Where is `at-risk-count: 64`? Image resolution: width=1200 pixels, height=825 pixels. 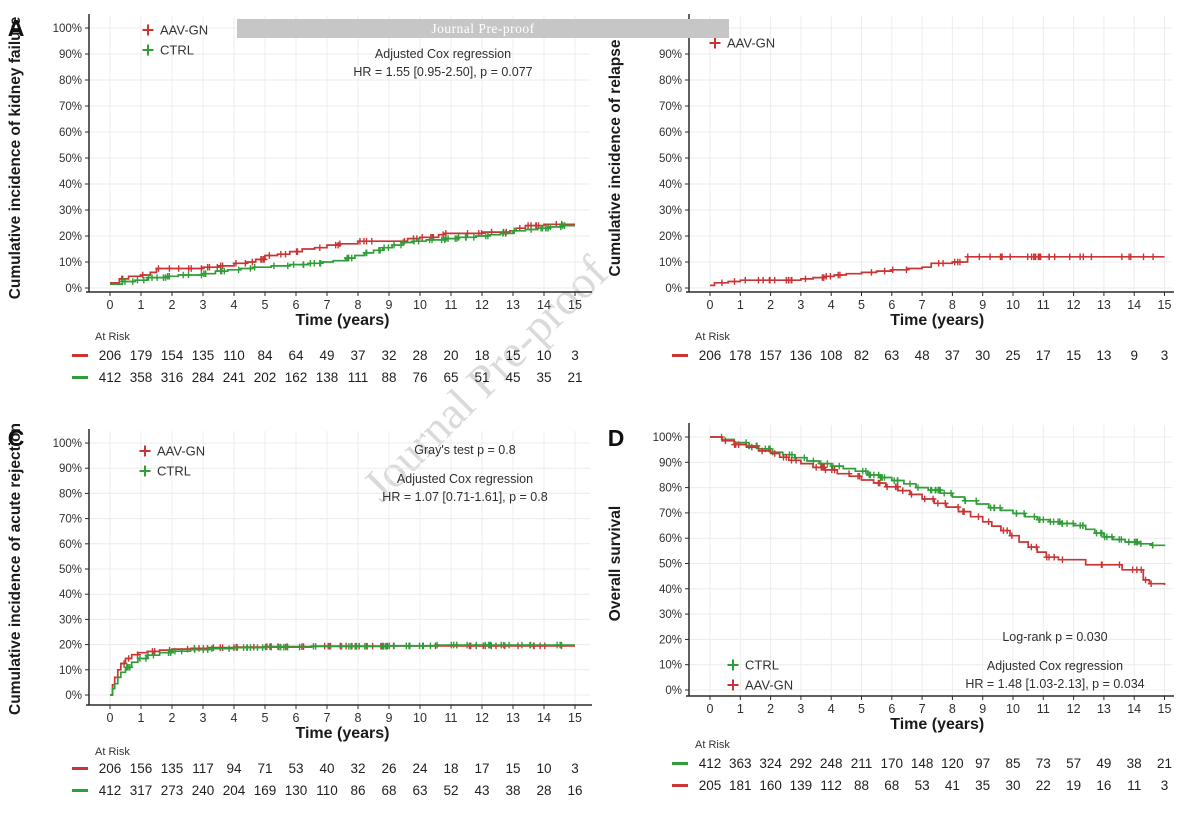
at-risk-count: 64 is located at coordinates (296, 355).